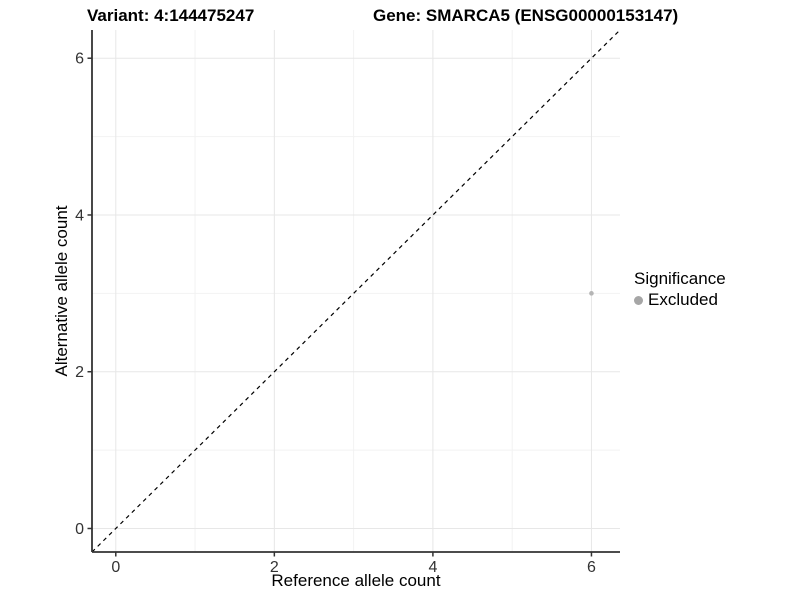  Describe the element at coordinates (638, 300) in the screenshot. I see `legend-key-dot-icon` at that location.